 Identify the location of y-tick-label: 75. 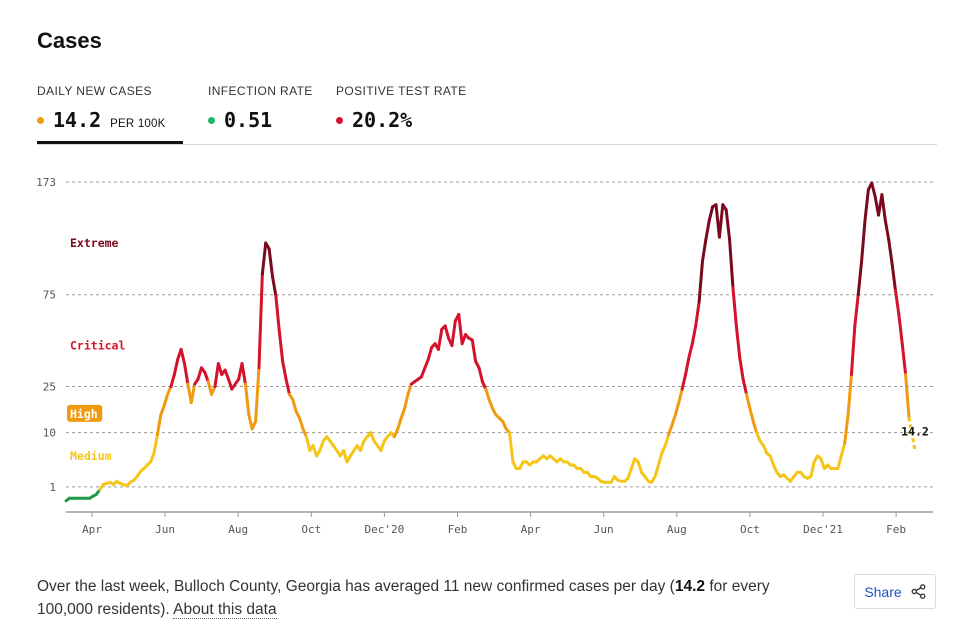
(49, 295).